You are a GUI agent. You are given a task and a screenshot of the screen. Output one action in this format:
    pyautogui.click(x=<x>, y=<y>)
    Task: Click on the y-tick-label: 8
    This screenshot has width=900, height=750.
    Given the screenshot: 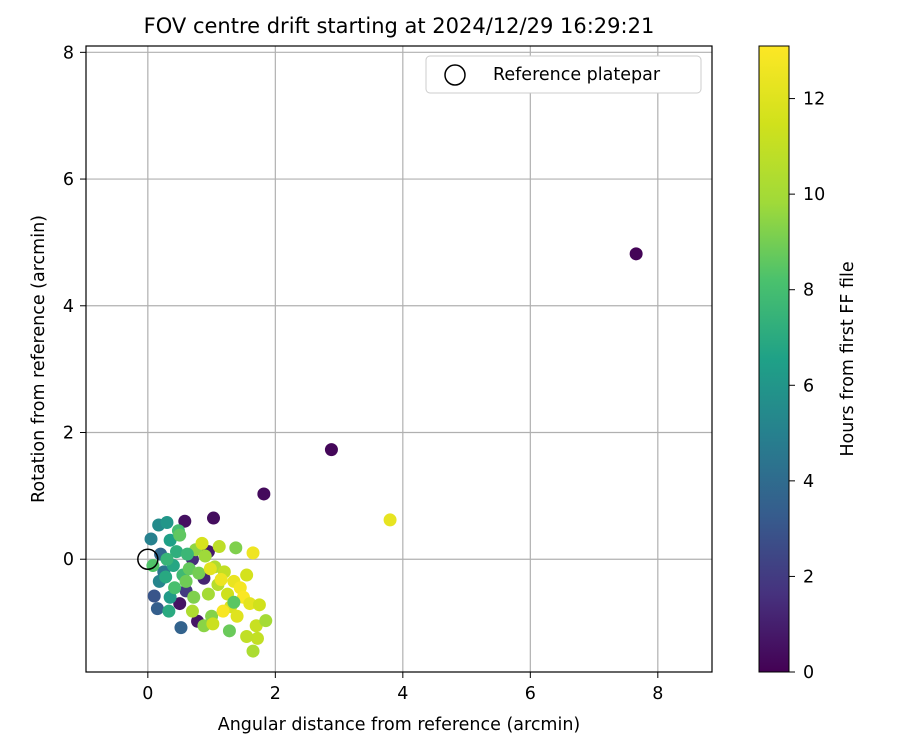 What is the action you would take?
    pyautogui.click(x=68, y=53)
    